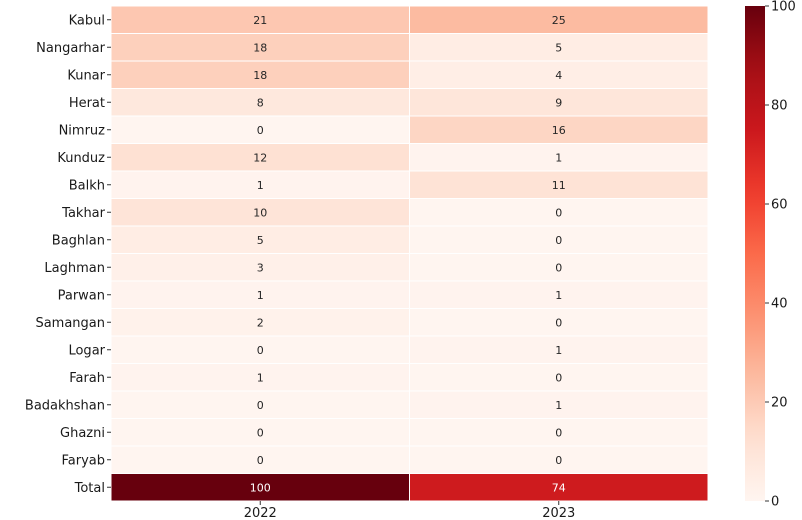  Describe the element at coordinates (83, 460) in the screenshot. I see `row-label: Faryab` at that location.